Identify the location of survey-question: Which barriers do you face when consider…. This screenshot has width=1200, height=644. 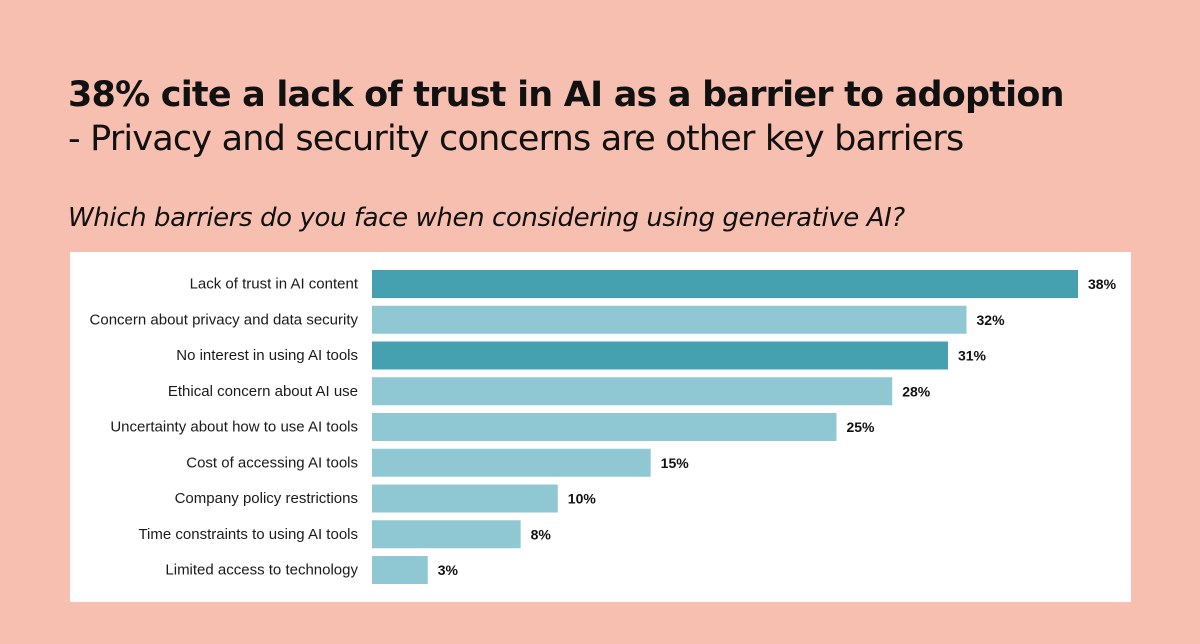
(486, 218).